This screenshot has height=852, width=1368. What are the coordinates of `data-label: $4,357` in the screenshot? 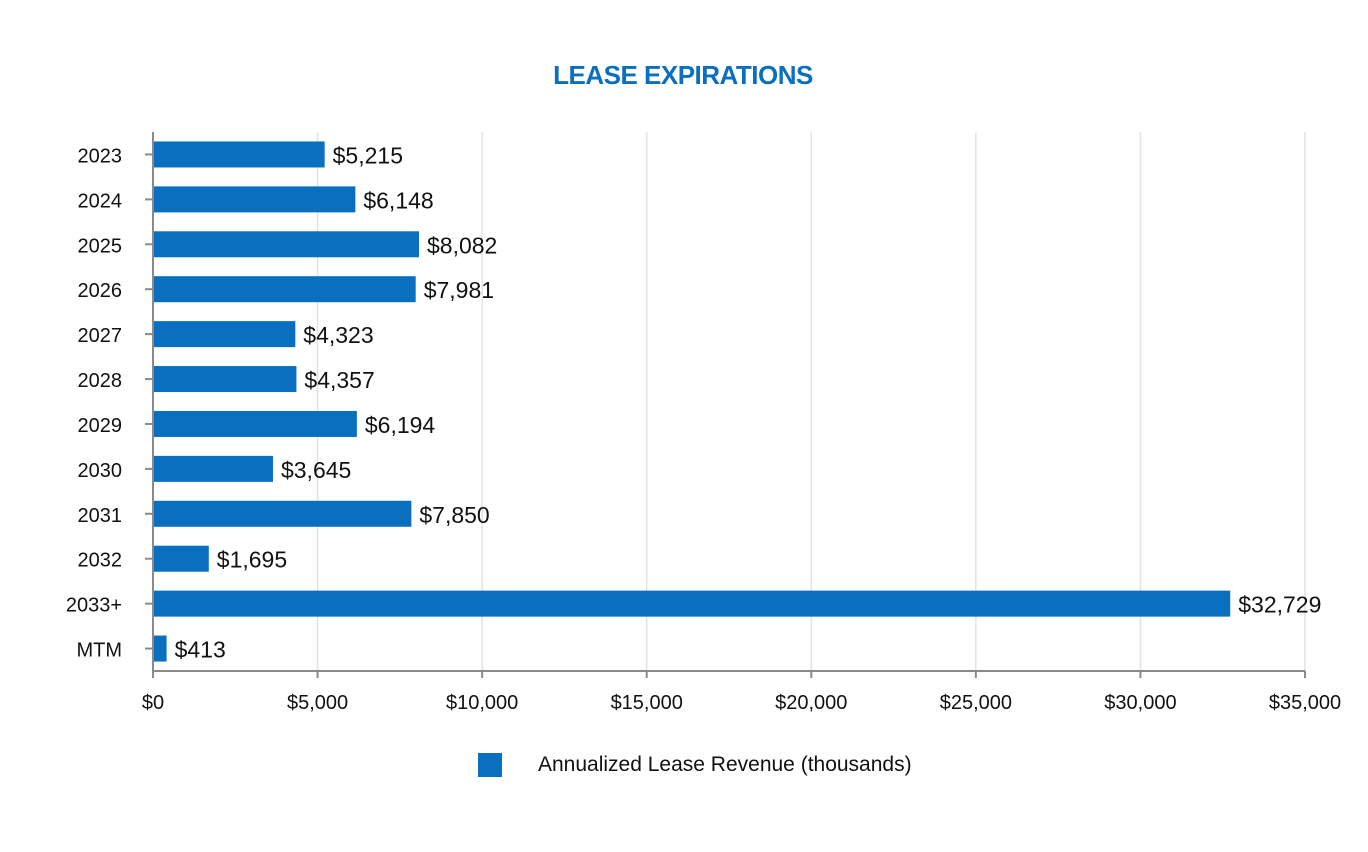 It's located at (339, 380).